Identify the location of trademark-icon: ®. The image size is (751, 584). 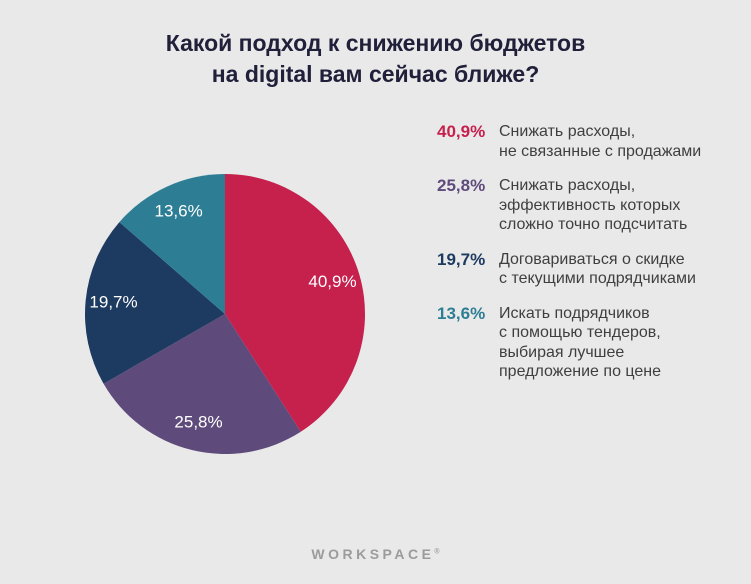
(437, 552).